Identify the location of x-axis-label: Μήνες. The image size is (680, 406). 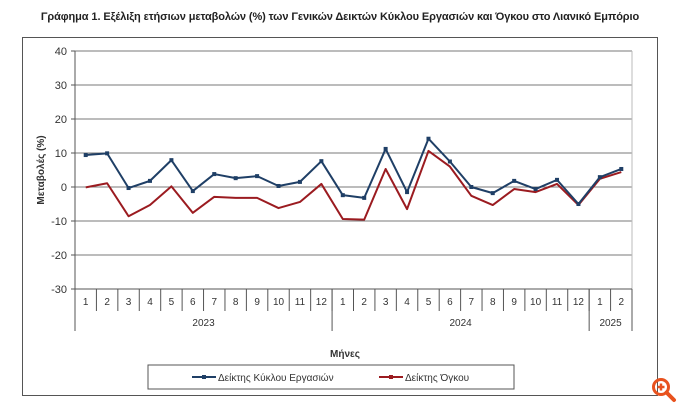
(345, 354).